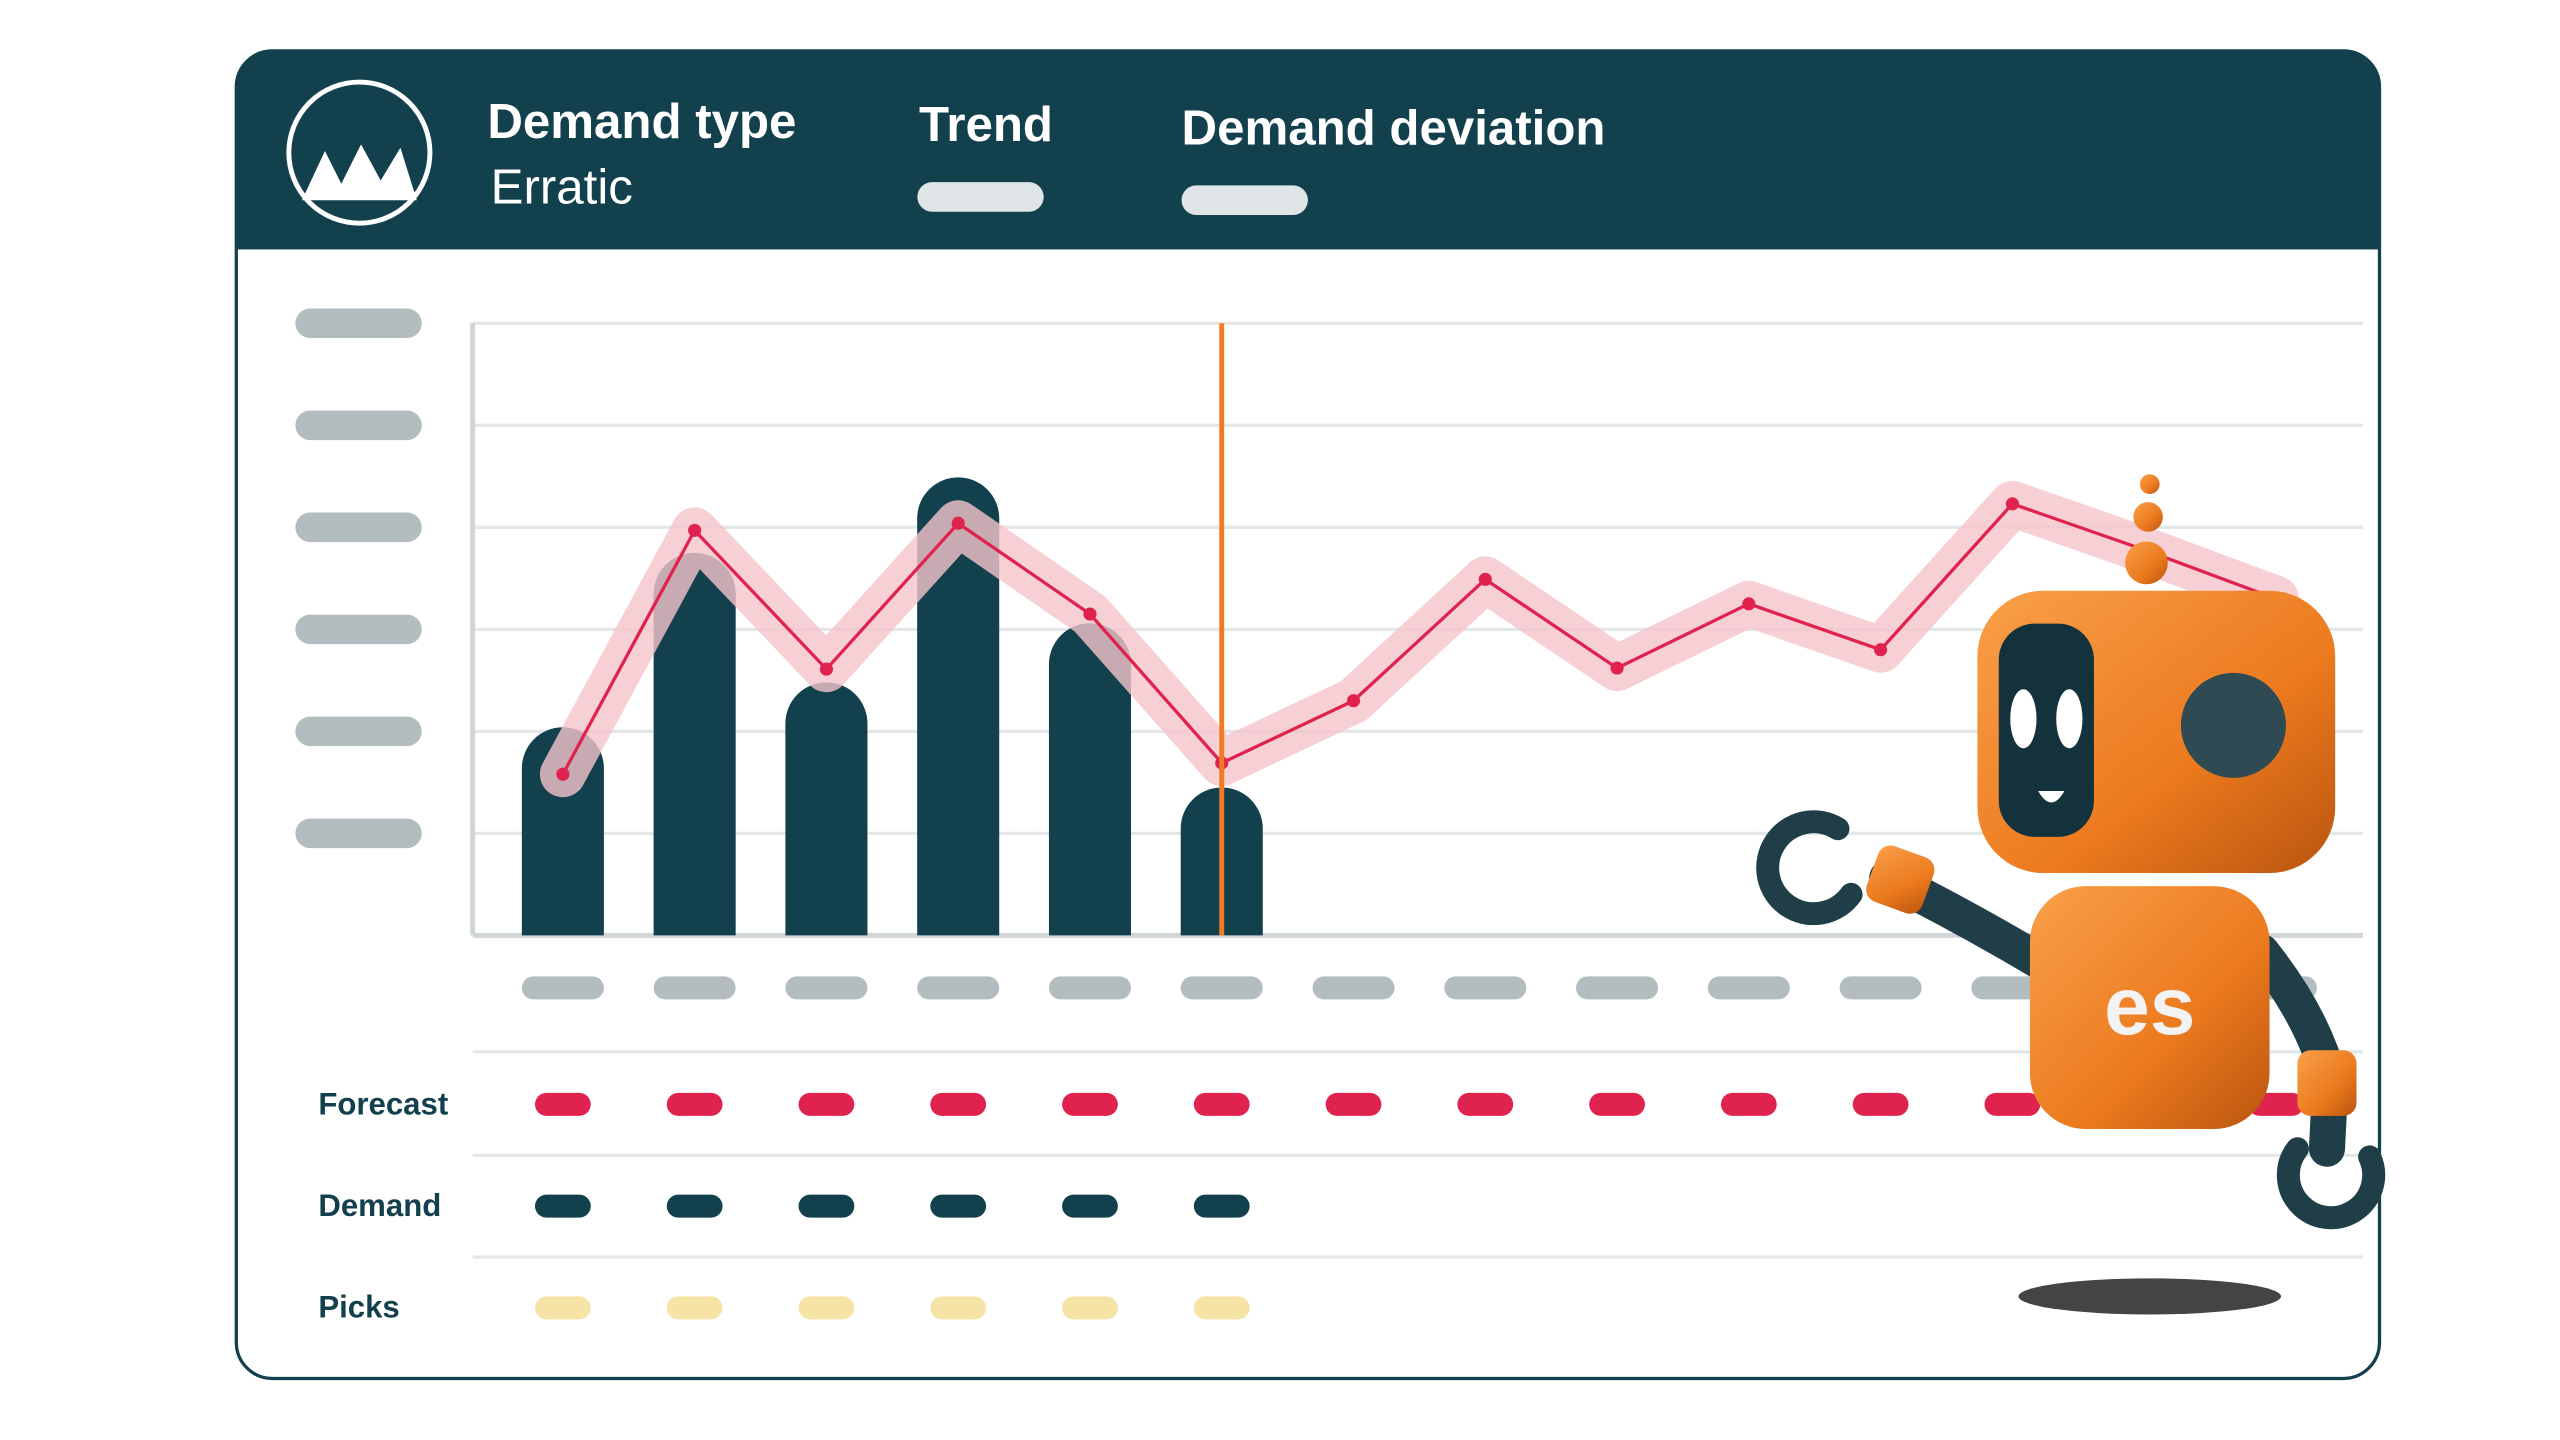 The height and width of the screenshot is (1440, 2560). What do you see at coordinates (358, 1307) in the screenshot?
I see `row-label: Picks` at bounding box center [358, 1307].